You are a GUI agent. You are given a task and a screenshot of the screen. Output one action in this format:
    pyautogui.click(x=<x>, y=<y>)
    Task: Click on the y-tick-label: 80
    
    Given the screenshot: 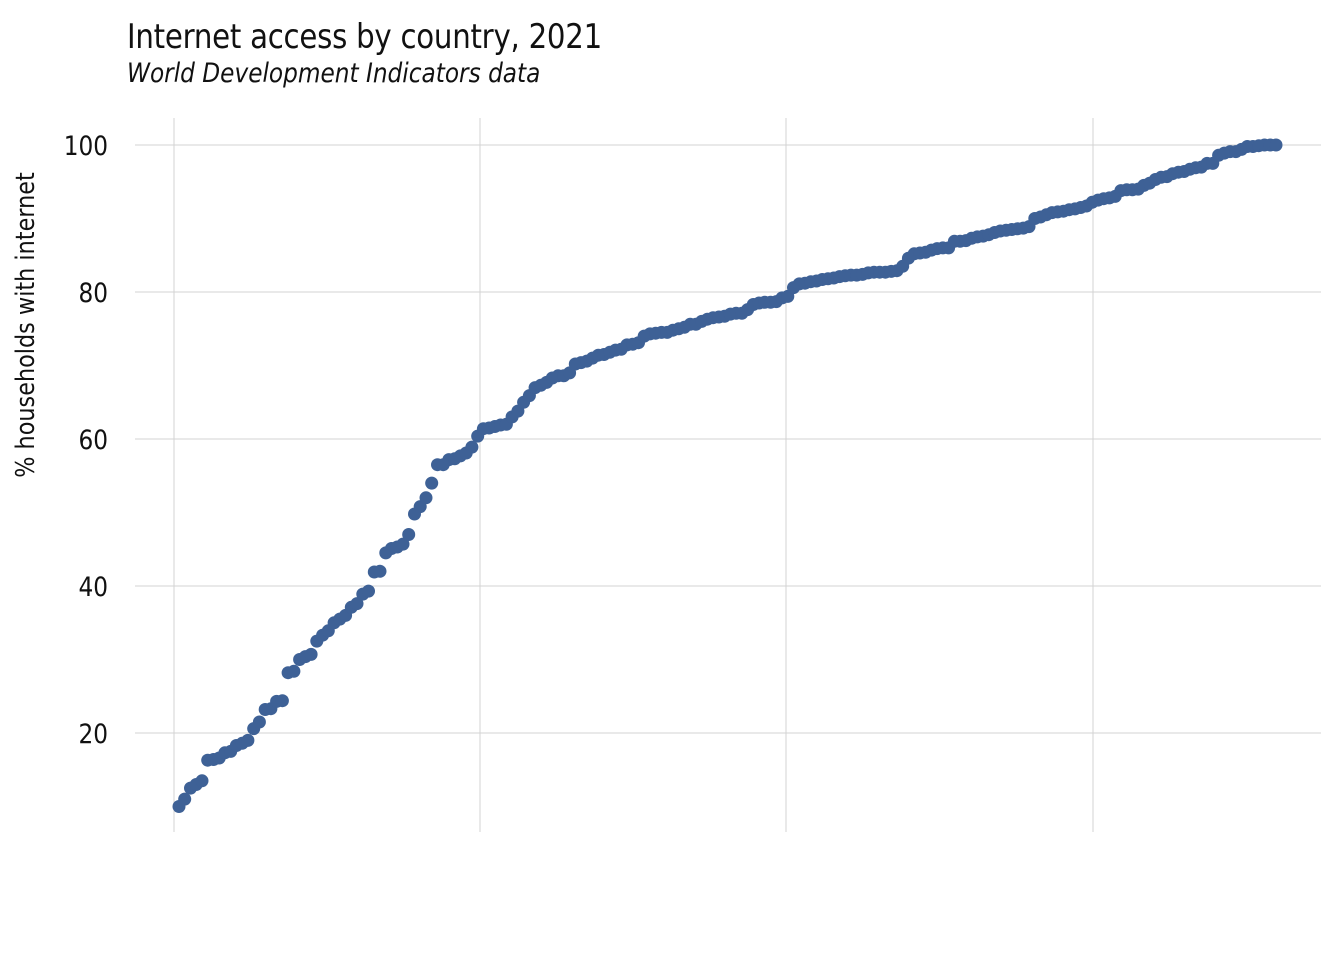 What is the action you would take?
    pyautogui.click(x=93, y=292)
    